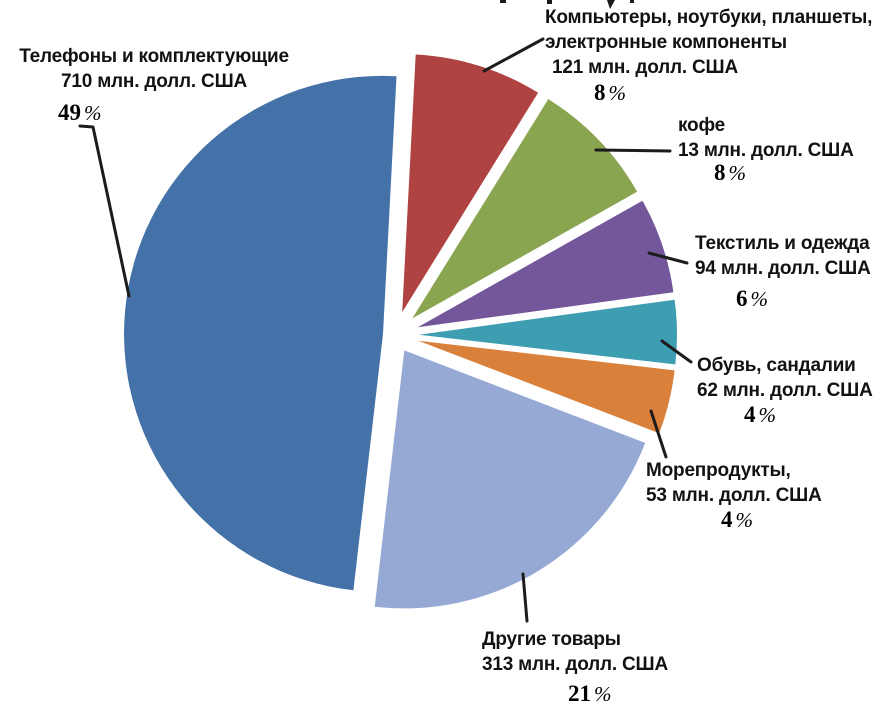 This screenshot has height=718, width=886. Describe the element at coordinates (676, 351) in the screenshot. I see `leader-line-shoes` at that location.